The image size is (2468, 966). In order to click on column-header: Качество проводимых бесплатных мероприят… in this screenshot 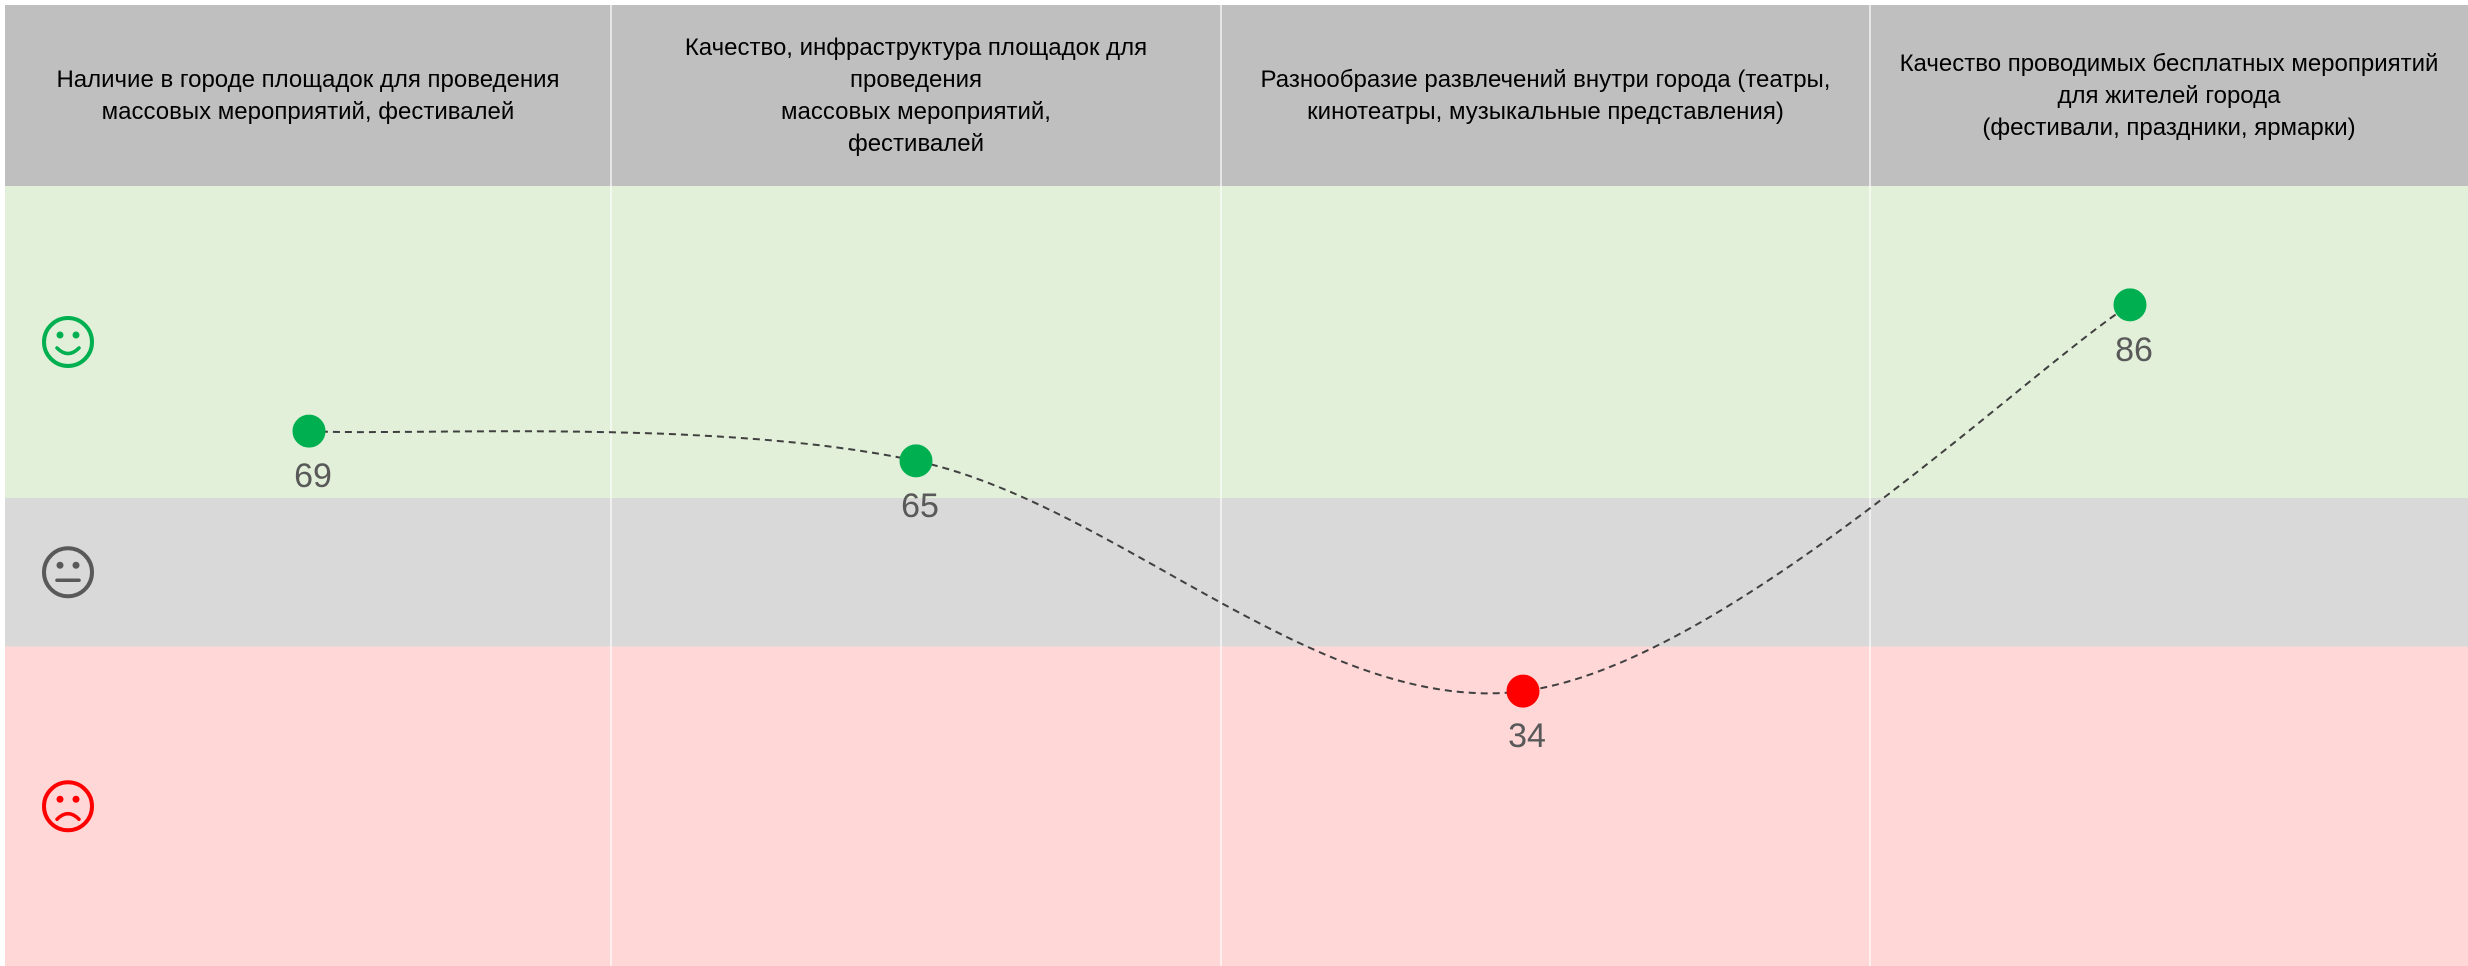, I will do `click(2169, 95)`.